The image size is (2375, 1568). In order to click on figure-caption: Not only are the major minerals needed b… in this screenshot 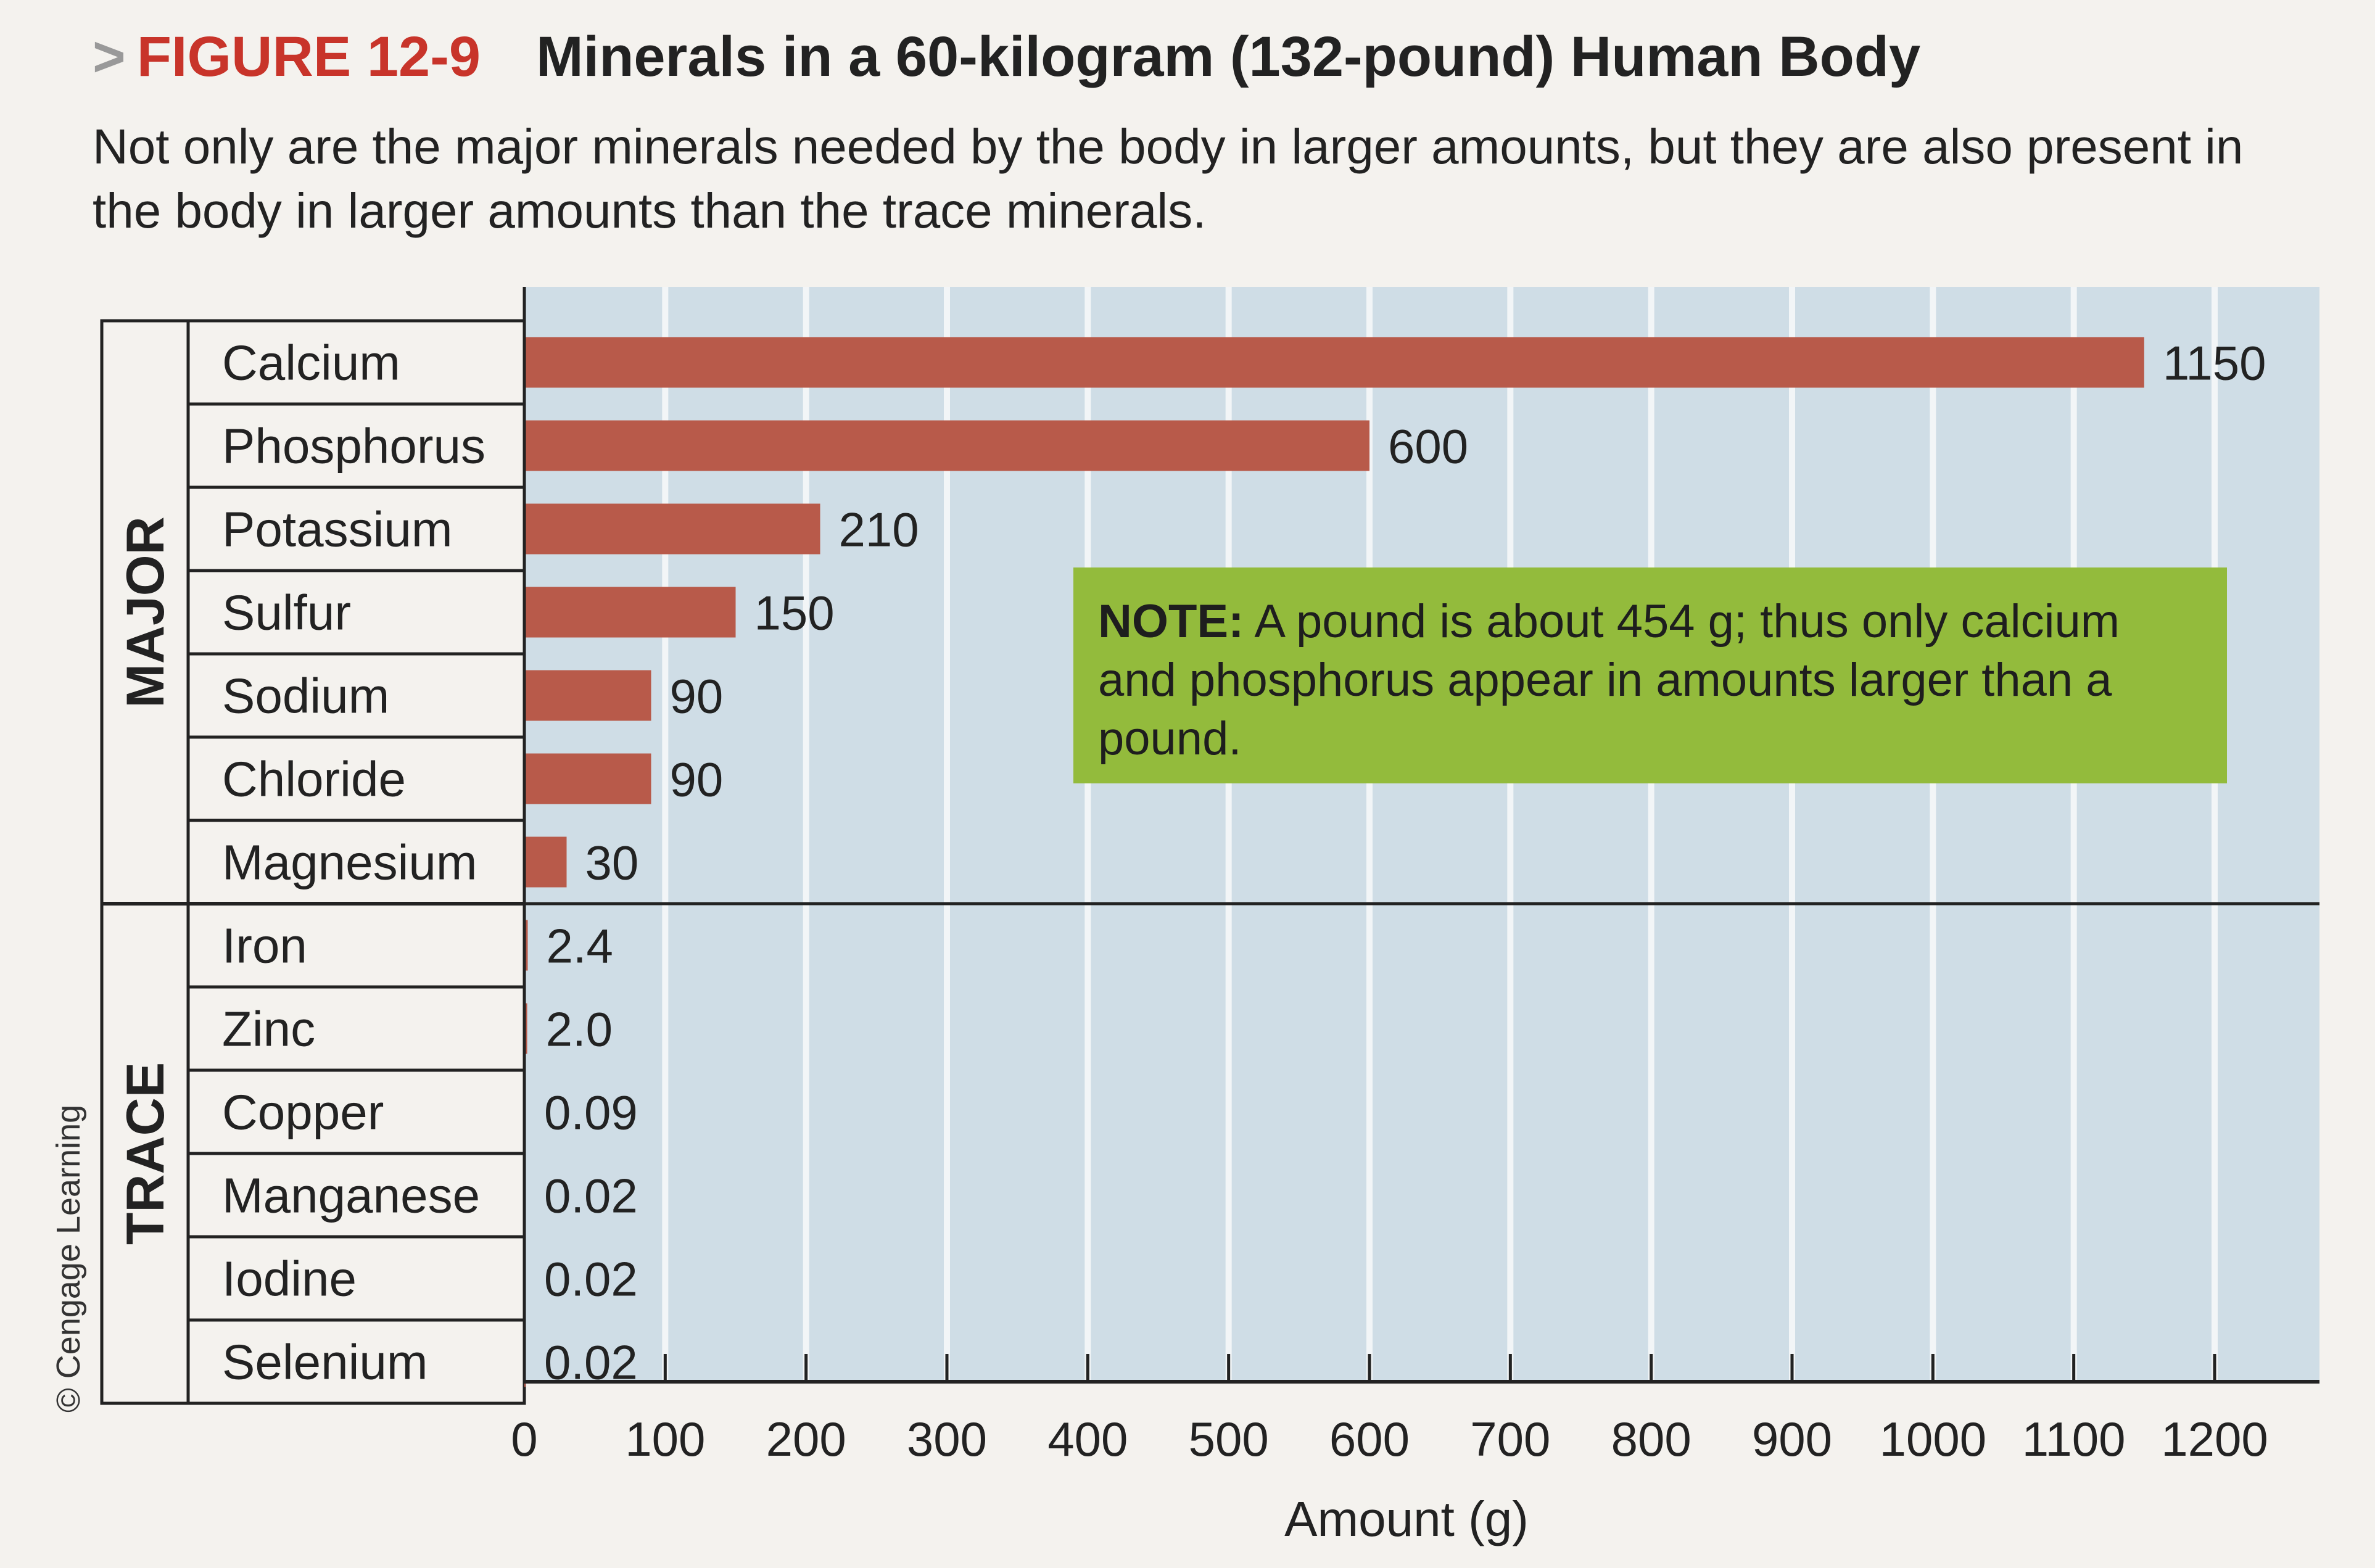, I will do `click(1168, 178)`.